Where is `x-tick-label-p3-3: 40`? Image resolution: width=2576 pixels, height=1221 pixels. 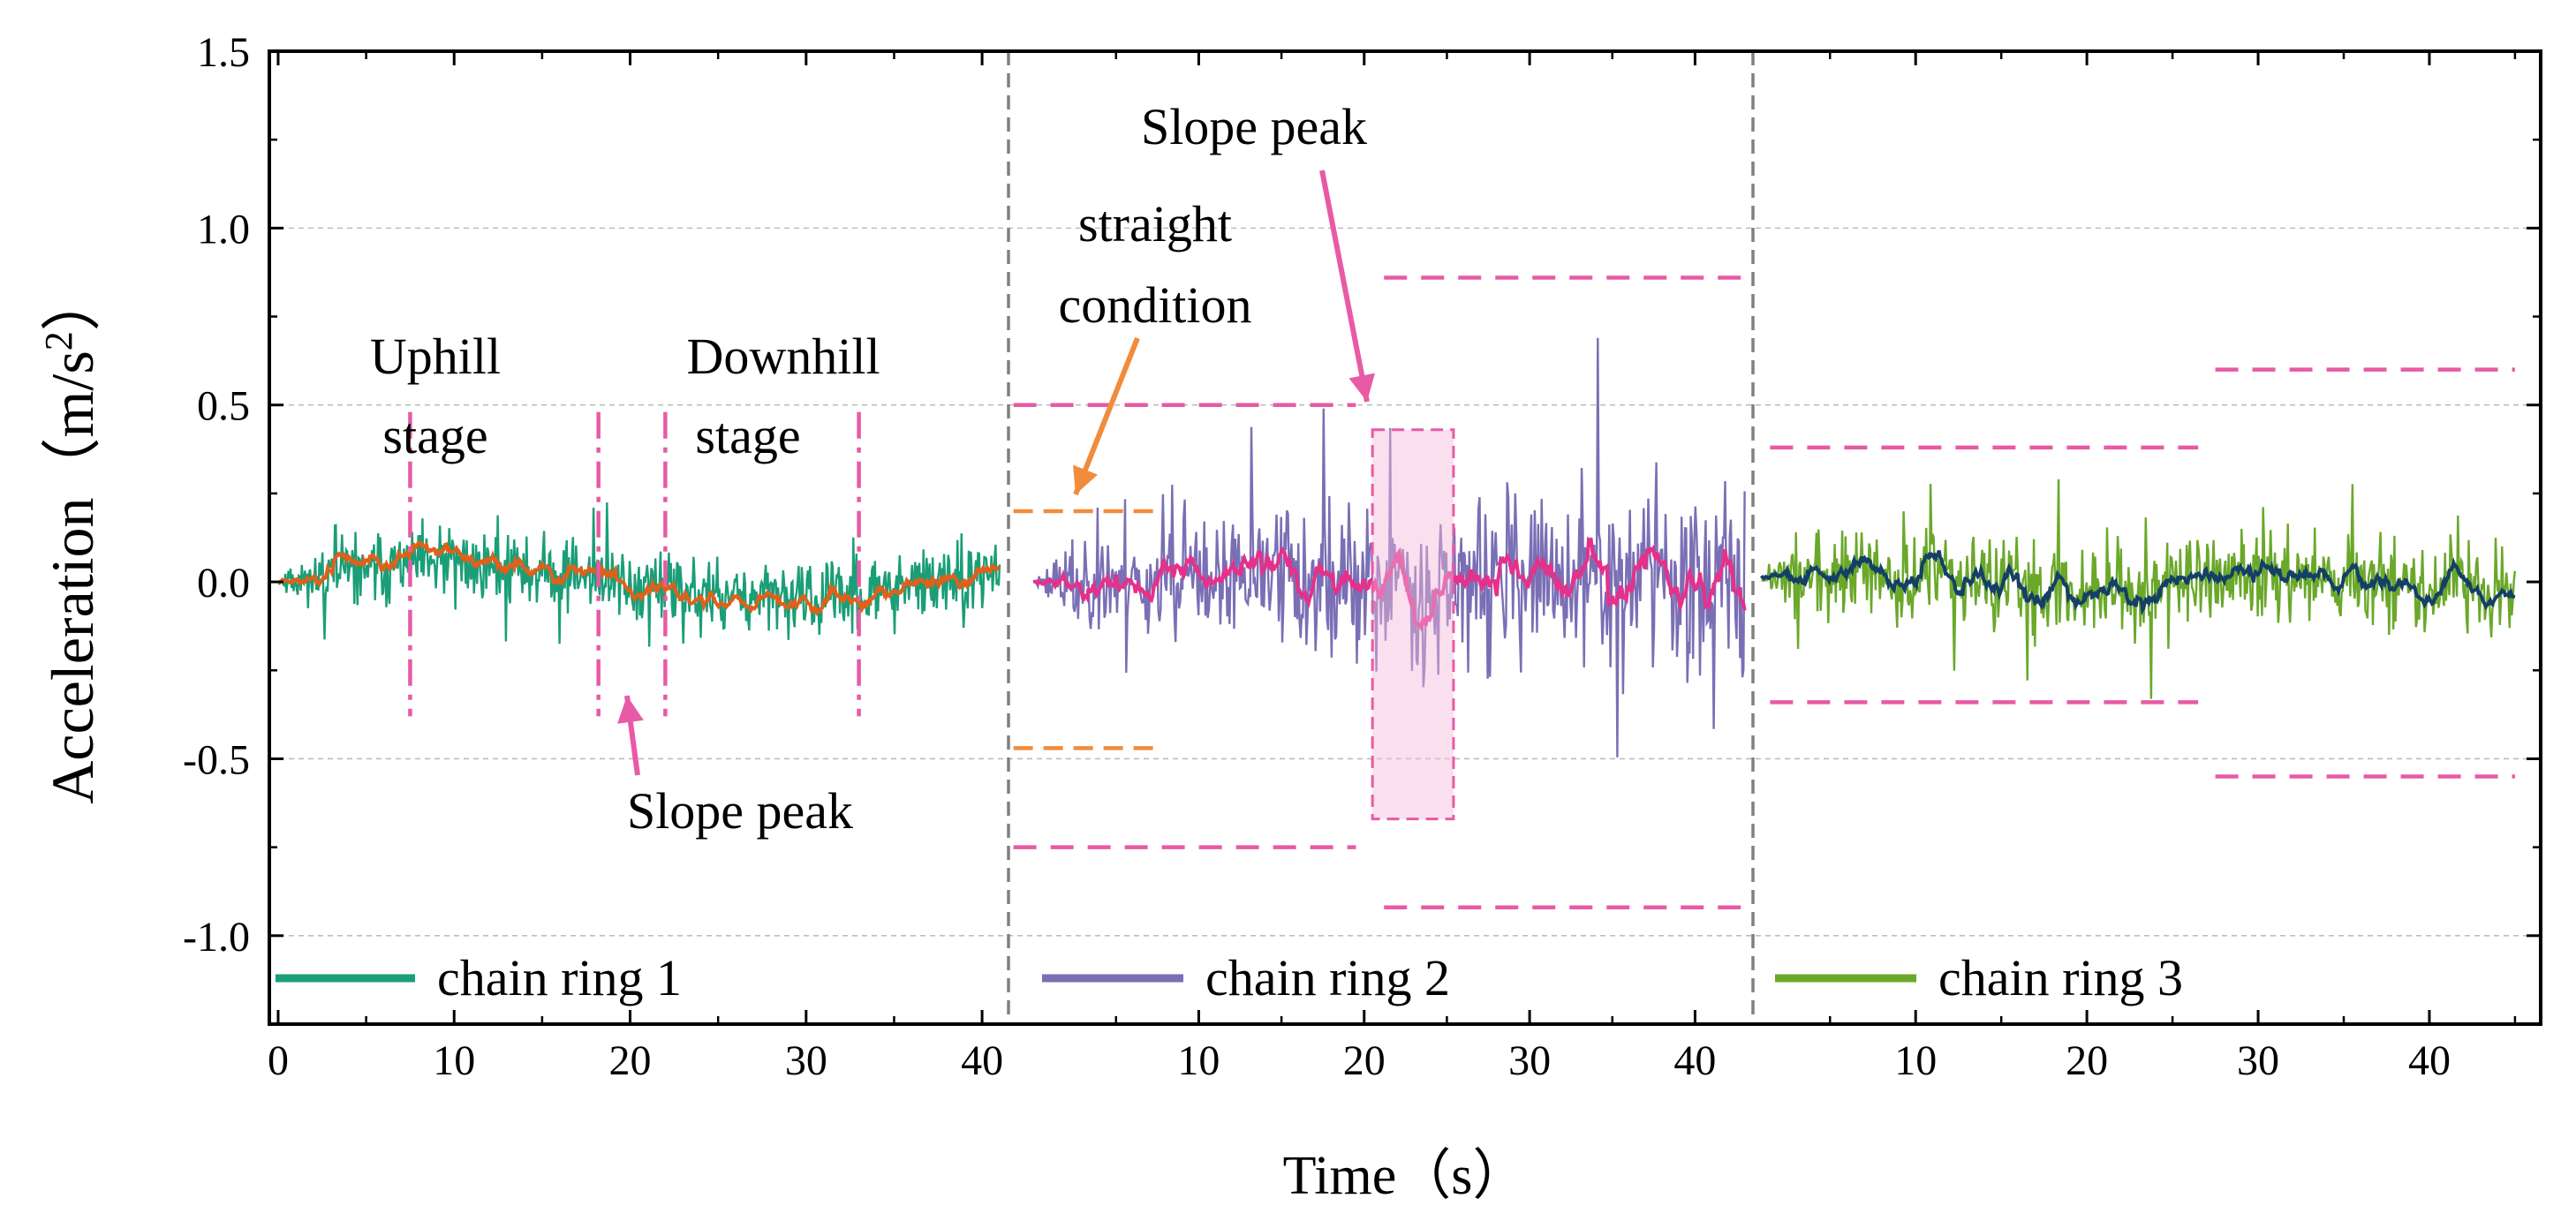
x-tick-label-p3-3: 40 is located at coordinates (2429, 1060).